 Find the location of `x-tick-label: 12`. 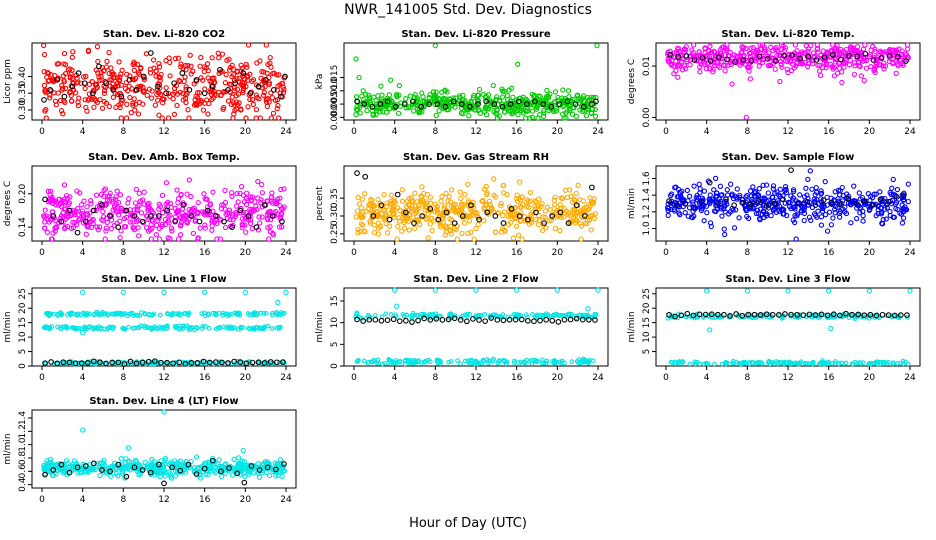

x-tick-label: 12 is located at coordinates (163, 378).